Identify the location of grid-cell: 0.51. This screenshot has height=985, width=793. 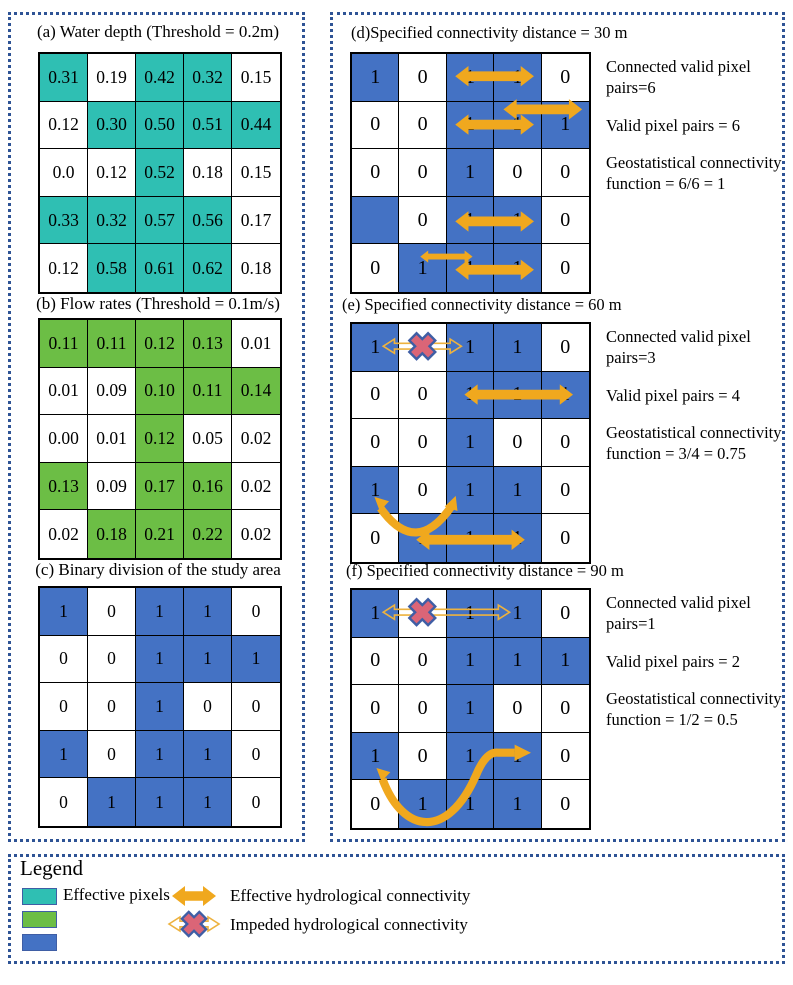
(208, 125).